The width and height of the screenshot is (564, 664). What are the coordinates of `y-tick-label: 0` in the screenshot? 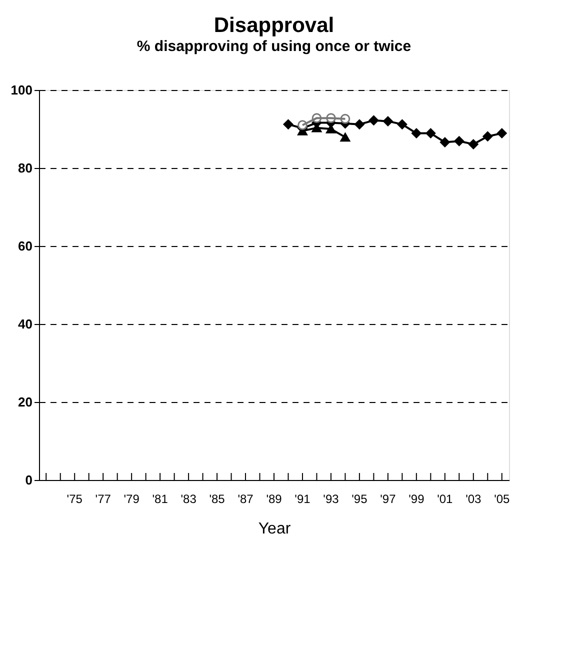 It's located at (28, 480).